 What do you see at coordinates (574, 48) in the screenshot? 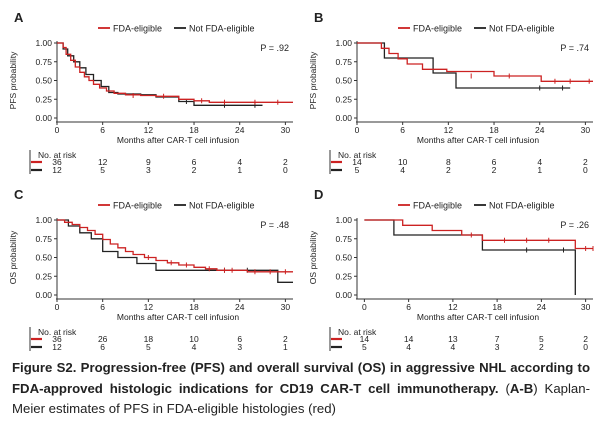
I see `panel-b-p-value: P = .74` at bounding box center [574, 48].